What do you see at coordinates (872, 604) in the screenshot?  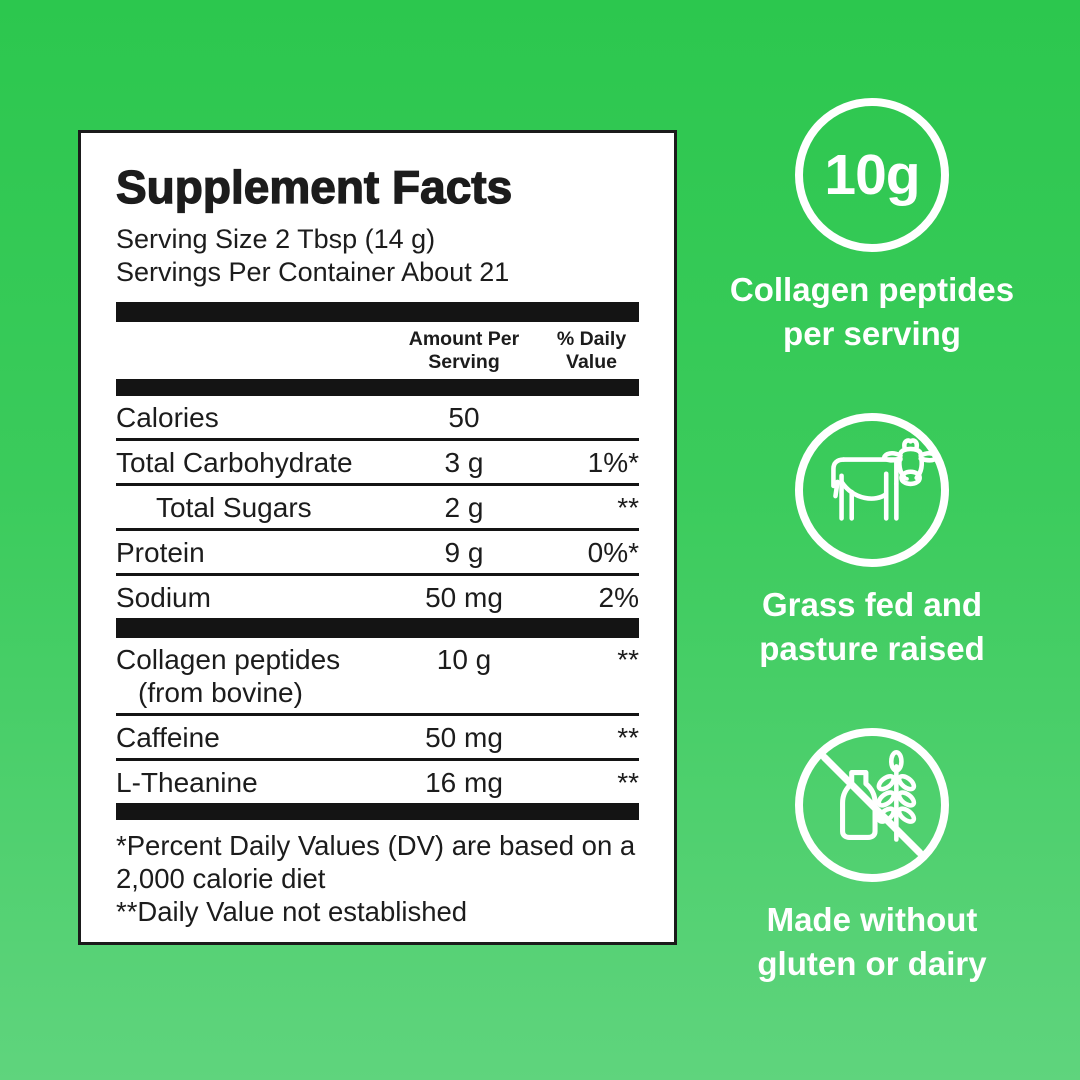 I see `badge-caption: Grass fed and` at bounding box center [872, 604].